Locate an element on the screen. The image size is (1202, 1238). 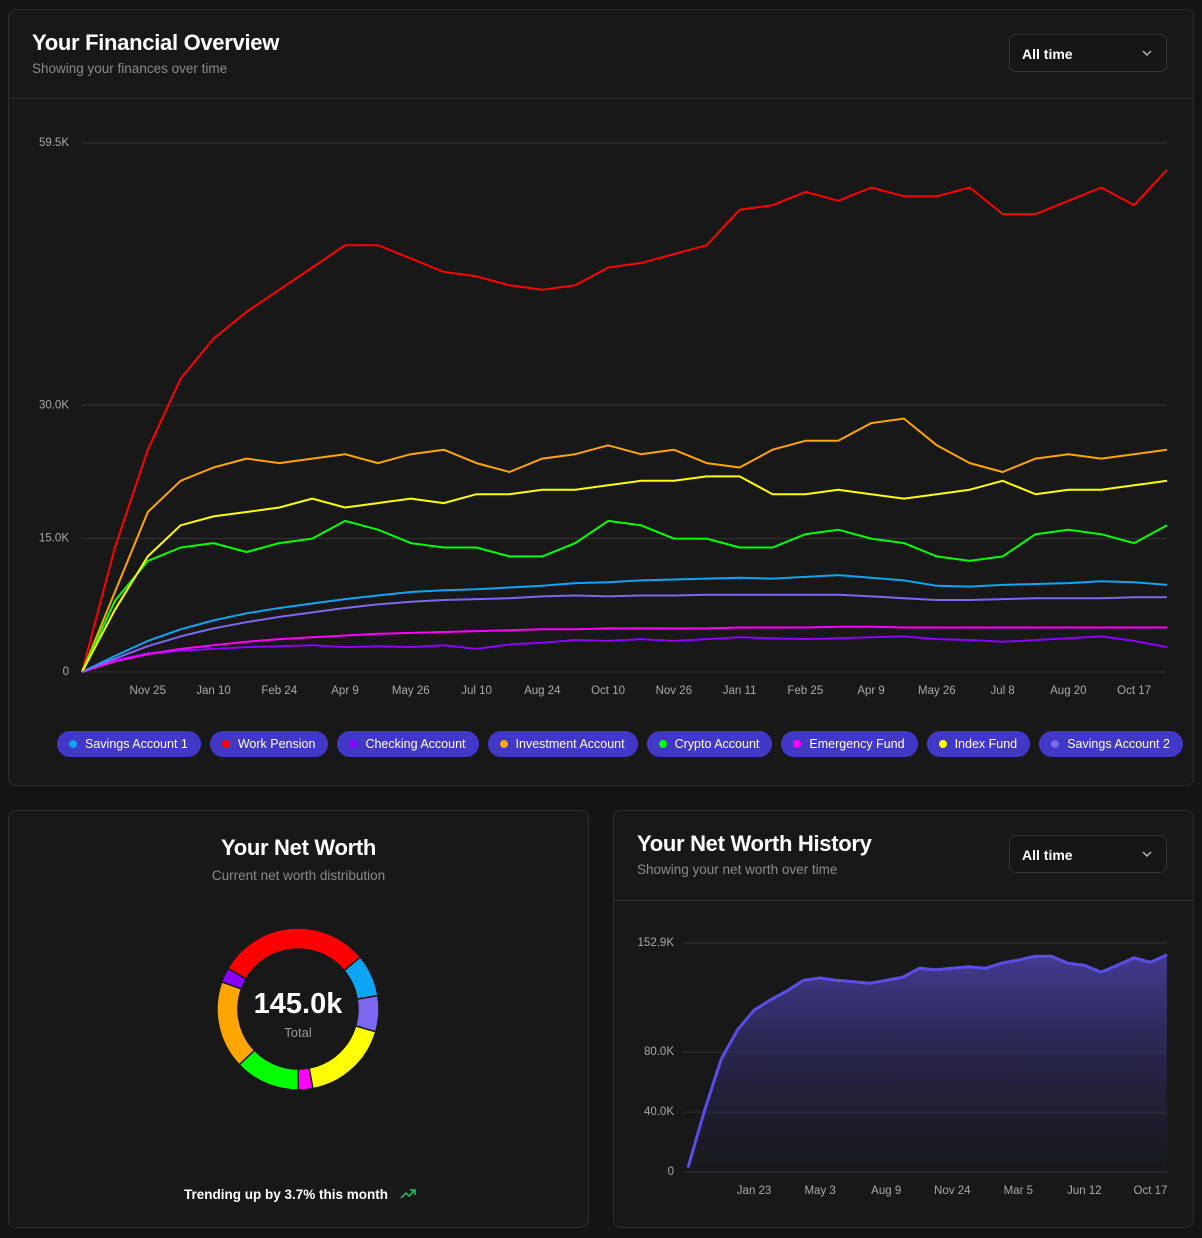
x-tick-label: Aug 9 is located at coordinates (886, 1191).